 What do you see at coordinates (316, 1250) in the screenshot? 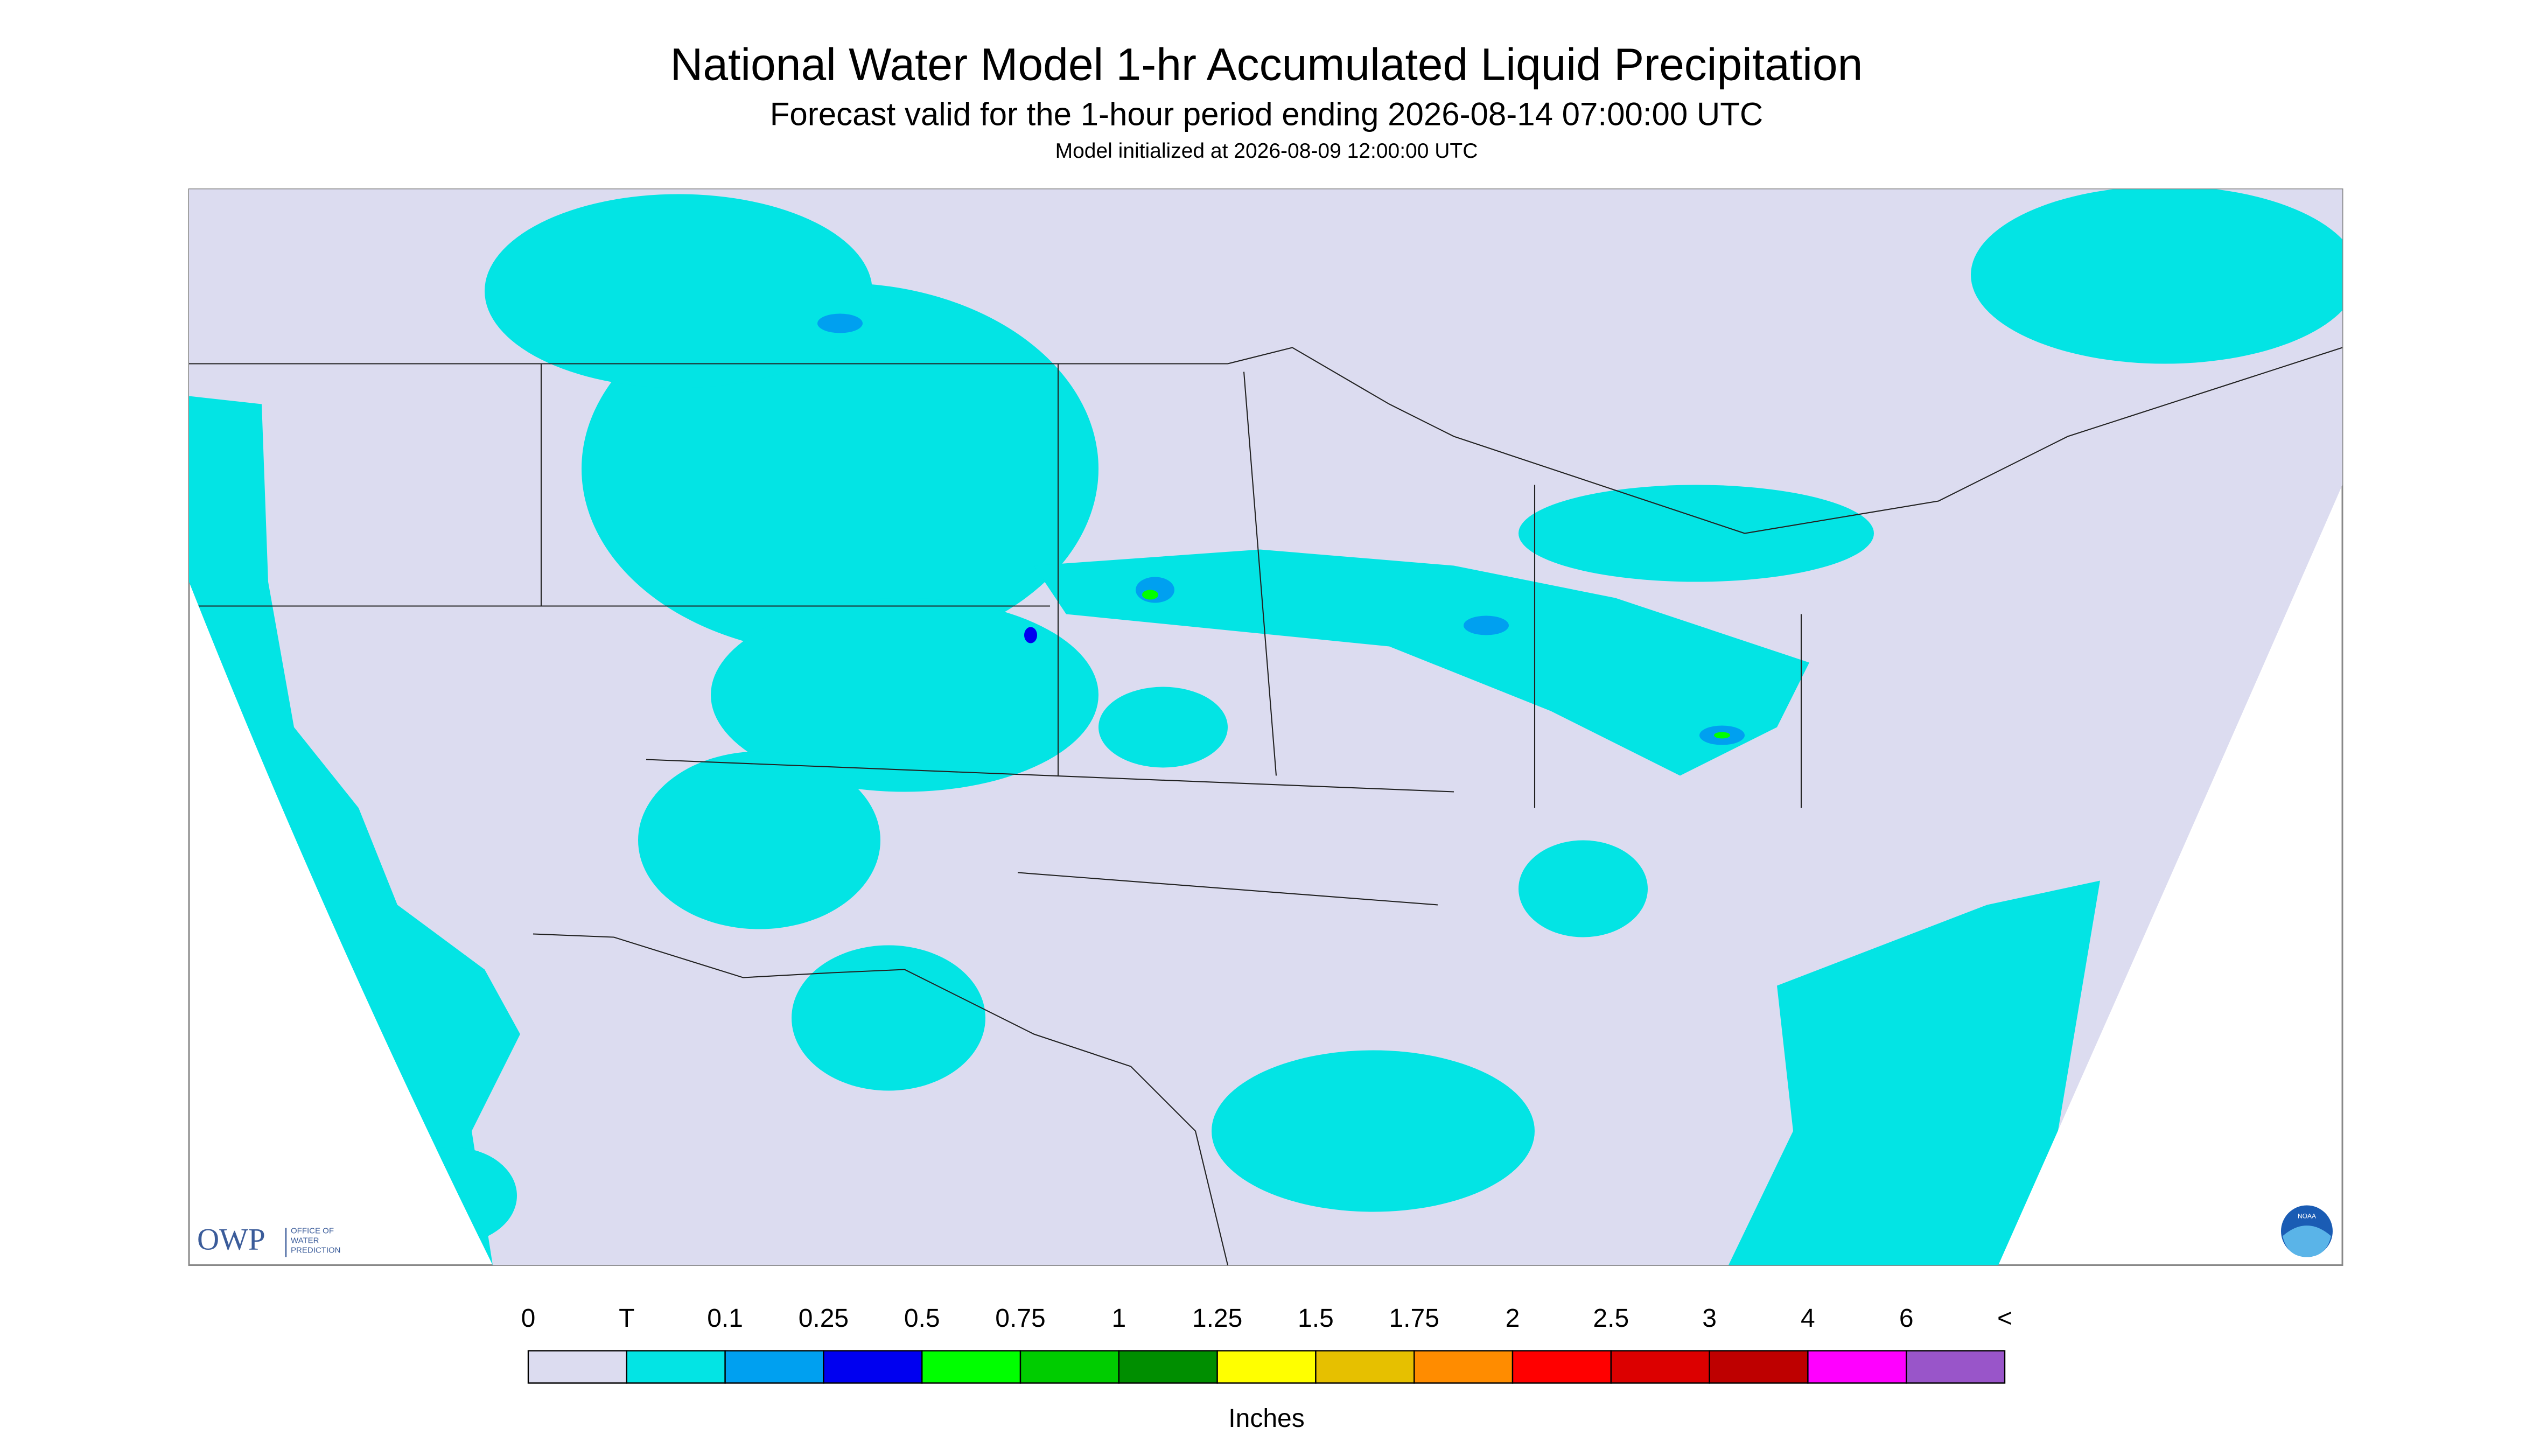
I see `owp-logo-line: PREDICTION` at bounding box center [316, 1250].